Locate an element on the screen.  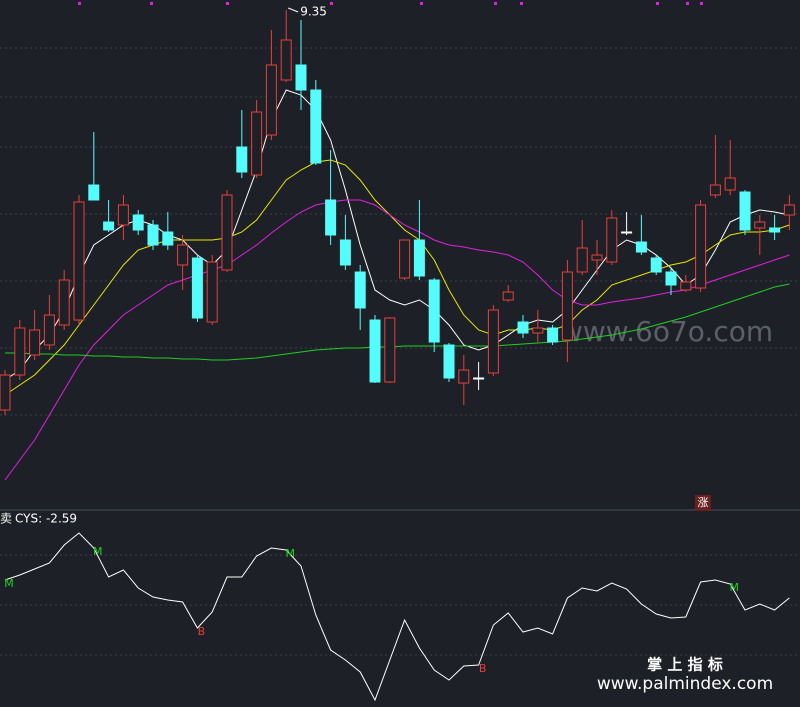
high-label: 9.35 is located at coordinates (313, 12).